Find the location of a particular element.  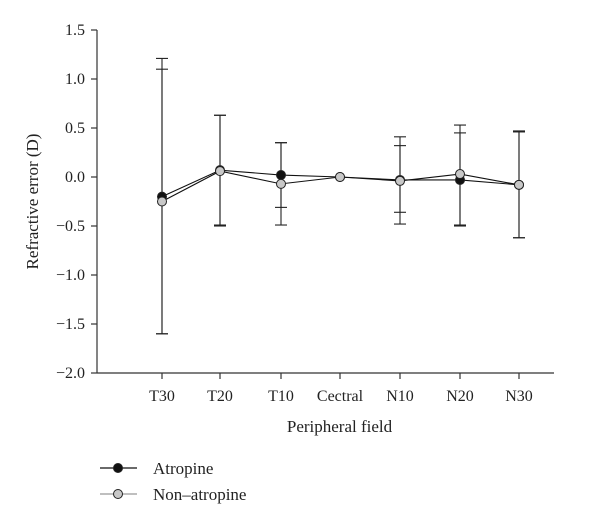

x-tick-label: T20 is located at coordinates (220, 396).